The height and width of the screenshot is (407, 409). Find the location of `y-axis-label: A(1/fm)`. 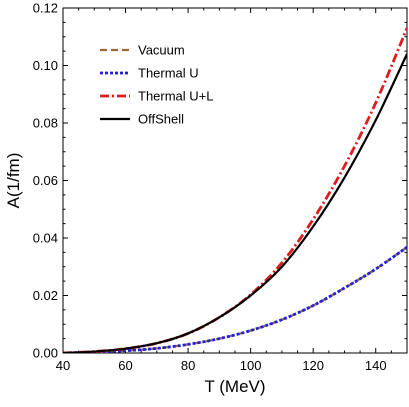

y-axis-label: A(1/fm) is located at coordinates (13, 181).